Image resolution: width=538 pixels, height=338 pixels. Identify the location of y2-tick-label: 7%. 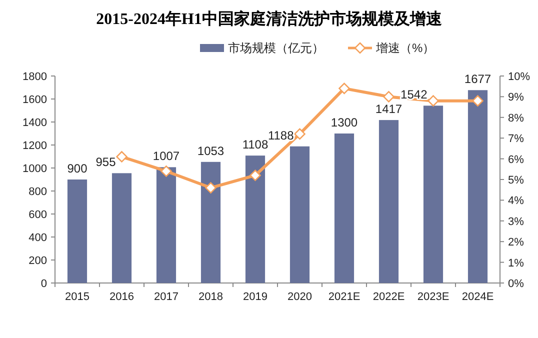
(516, 139).